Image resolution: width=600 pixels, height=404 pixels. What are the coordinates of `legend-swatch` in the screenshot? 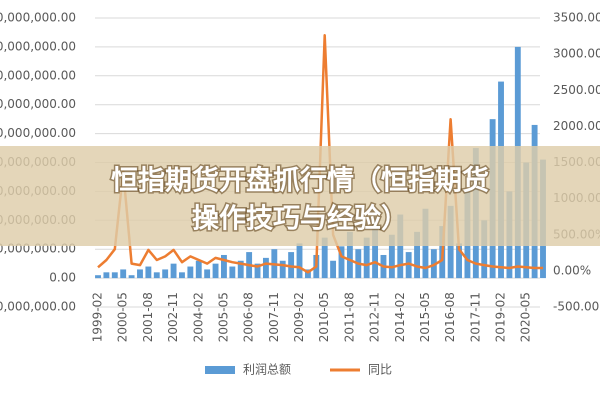 It's located at (220, 370).